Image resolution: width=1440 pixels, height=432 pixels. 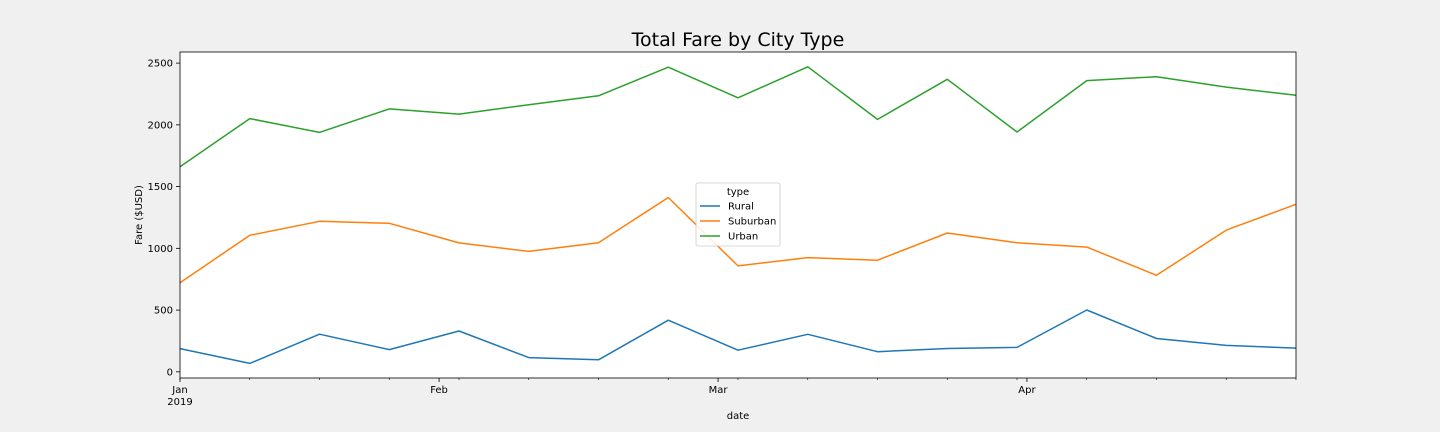 What do you see at coordinates (160, 187) in the screenshot?
I see `y-tick-label: 1500` at bounding box center [160, 187].